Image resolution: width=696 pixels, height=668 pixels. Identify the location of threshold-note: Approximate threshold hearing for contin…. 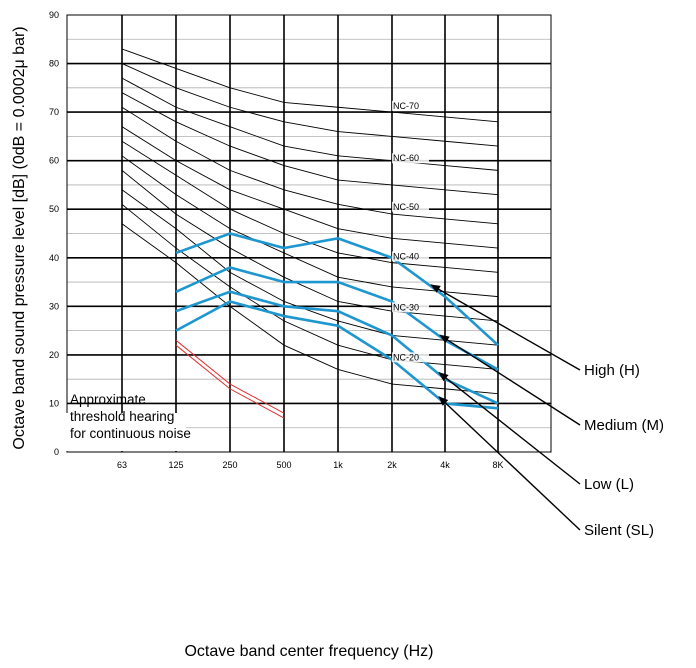
(127, 421).